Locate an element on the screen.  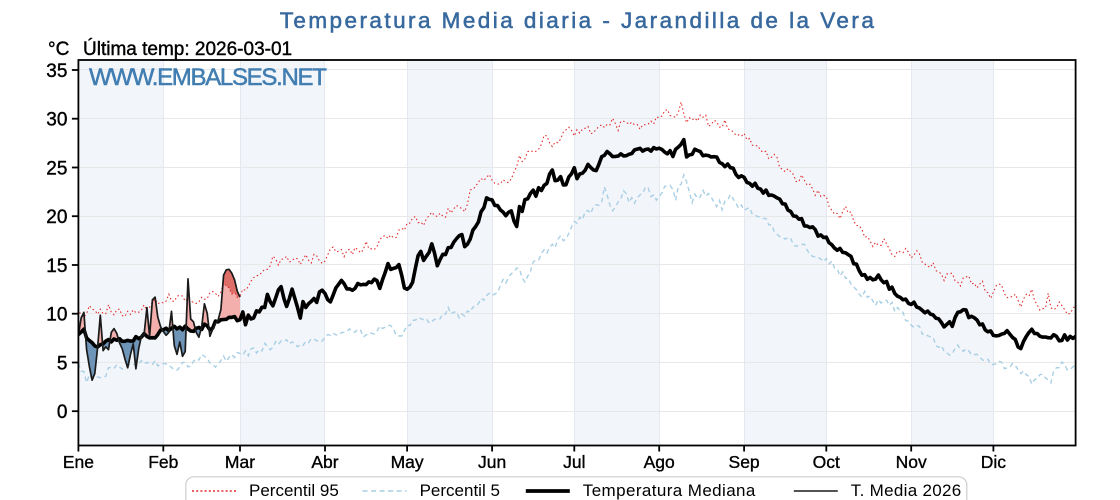
svg-text: Mar is located at coordinates (240, 462).